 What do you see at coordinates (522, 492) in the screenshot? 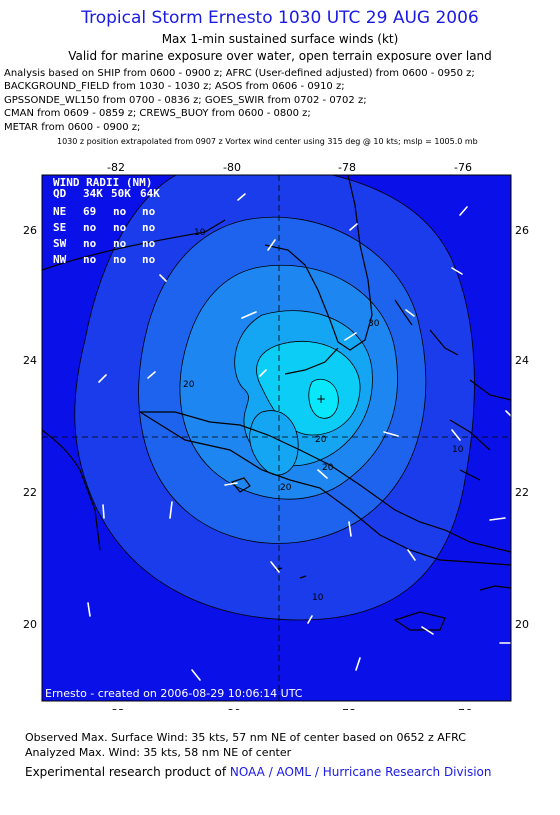
I see `lat-tick-right: 22` at bounding box center [522, 492].